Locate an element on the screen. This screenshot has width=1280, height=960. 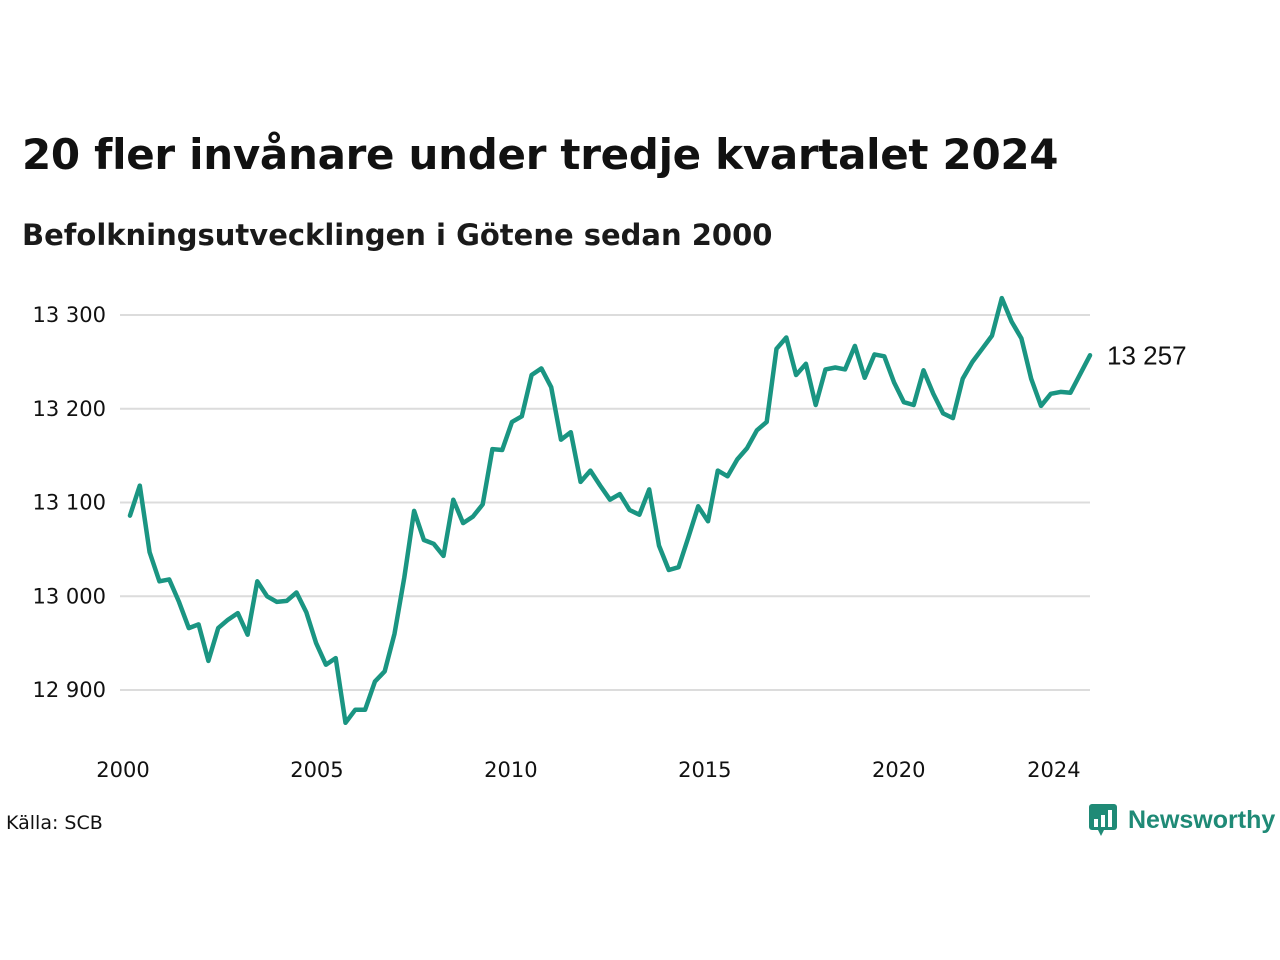
brand-name: Newsworthy is located at coordinates (1202, 819).